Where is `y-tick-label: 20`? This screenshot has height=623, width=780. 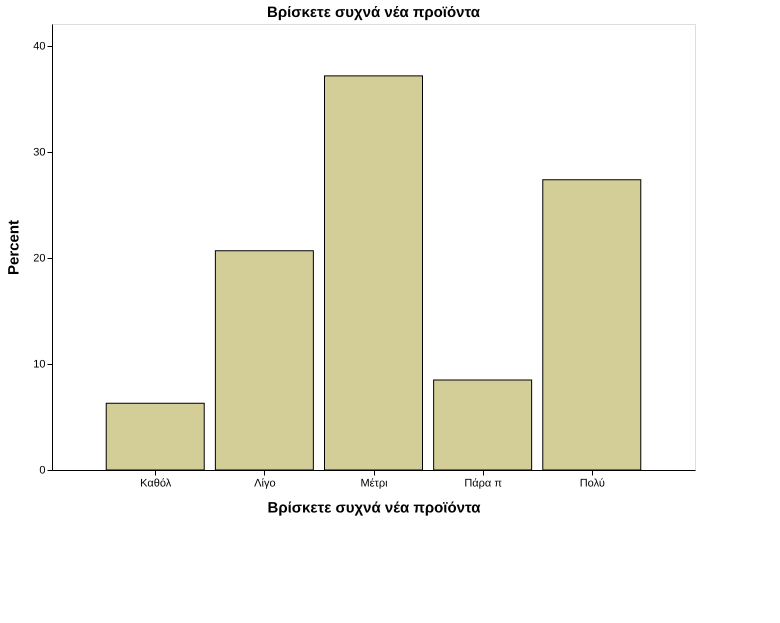
y-tick-label: 20 is located at coordinates (39, 258).